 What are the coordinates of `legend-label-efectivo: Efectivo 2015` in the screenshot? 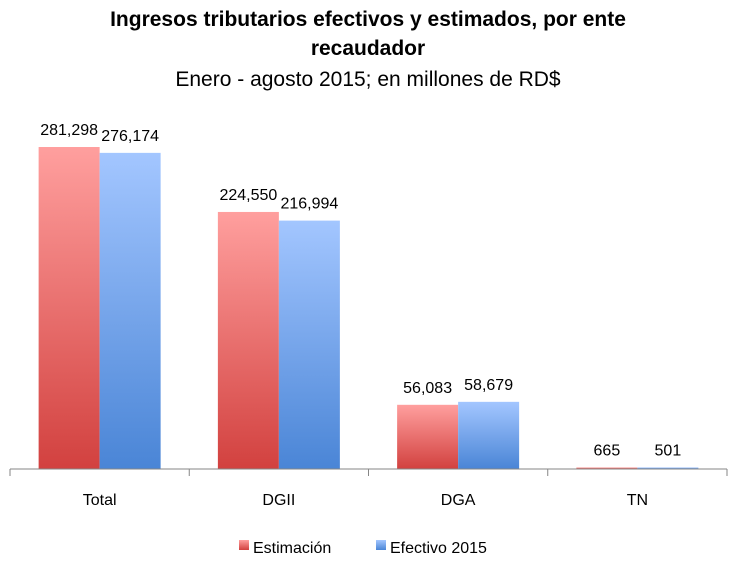 It's located at (438, 548).